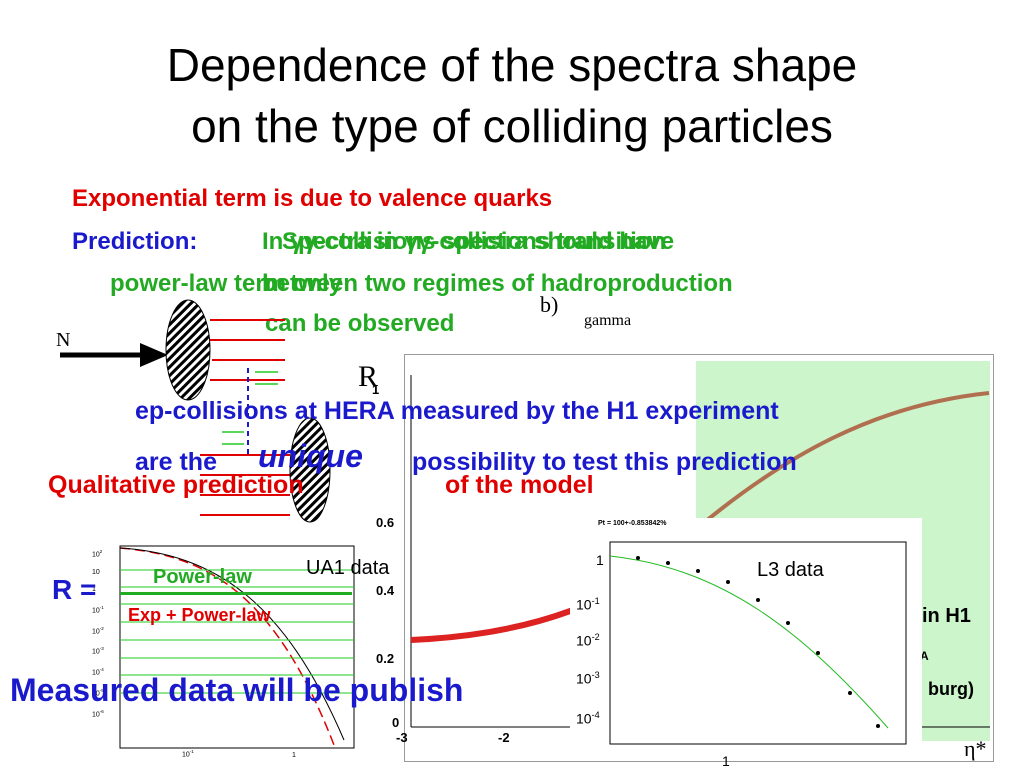  What do you see at coordinates (105, 553) in the screenshot?
I see `tick-label: 10²` at bounding box center [105, 553].